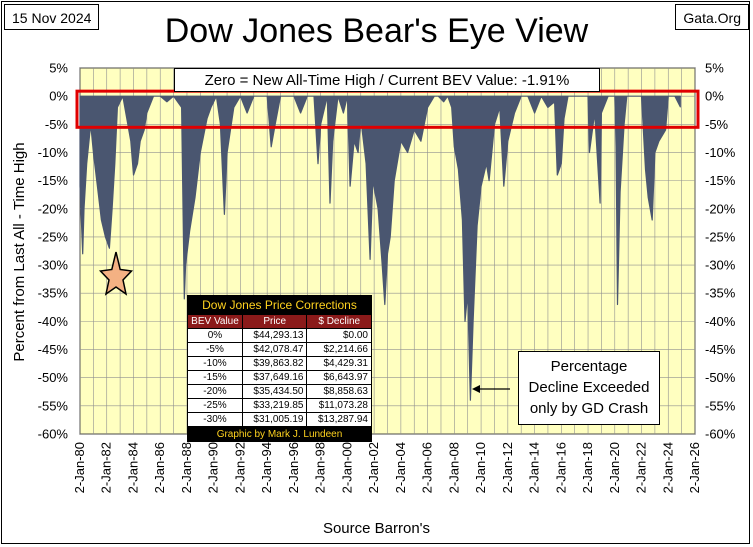 The width and height of the screenshot is (753, 547). What do you see at coordinates (279, 305) in the screenshot?
I see `table-title: Dow Jones Price Corrections` at bounding box center [279, 305].